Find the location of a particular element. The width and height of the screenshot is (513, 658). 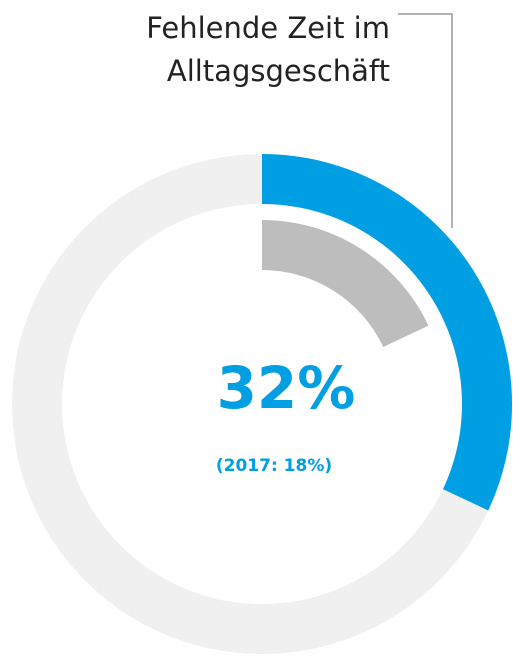

center-comparison: (2017: 18%) is located at coordinates (274, 466).